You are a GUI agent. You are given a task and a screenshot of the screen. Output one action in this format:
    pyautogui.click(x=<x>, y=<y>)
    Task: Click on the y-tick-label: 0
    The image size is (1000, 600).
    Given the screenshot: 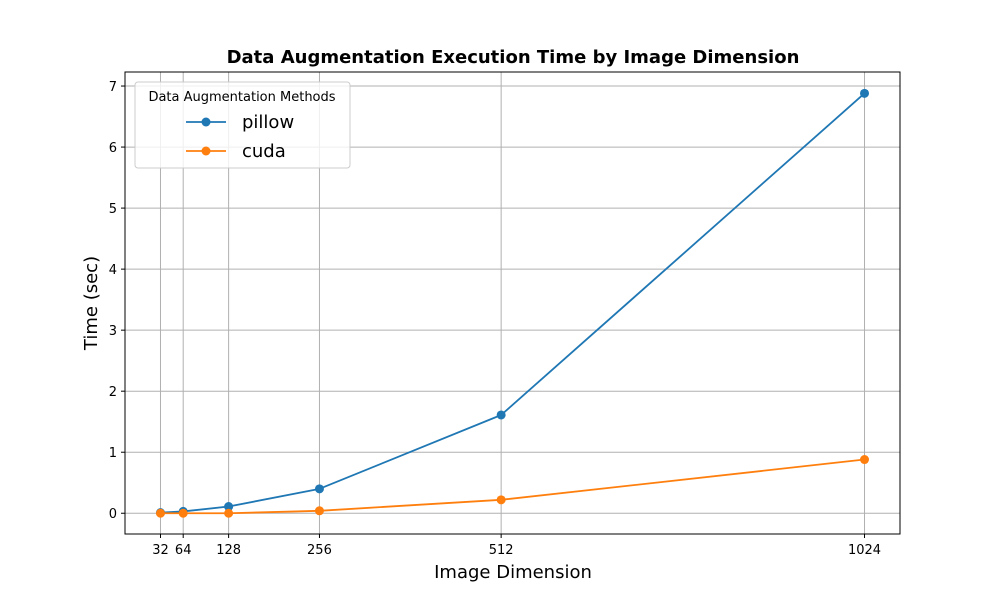 What is the action you would take?
    pyautogui.click(x=113, y=514)
    